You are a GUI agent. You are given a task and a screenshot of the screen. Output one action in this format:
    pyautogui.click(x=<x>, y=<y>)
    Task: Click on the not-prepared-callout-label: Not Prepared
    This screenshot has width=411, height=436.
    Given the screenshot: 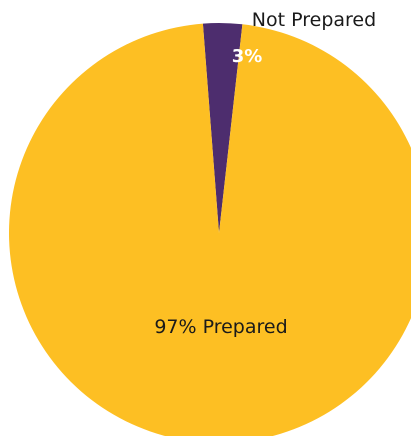 What is the action you would take?
    pyautogui.click(x=314, y=20)
    